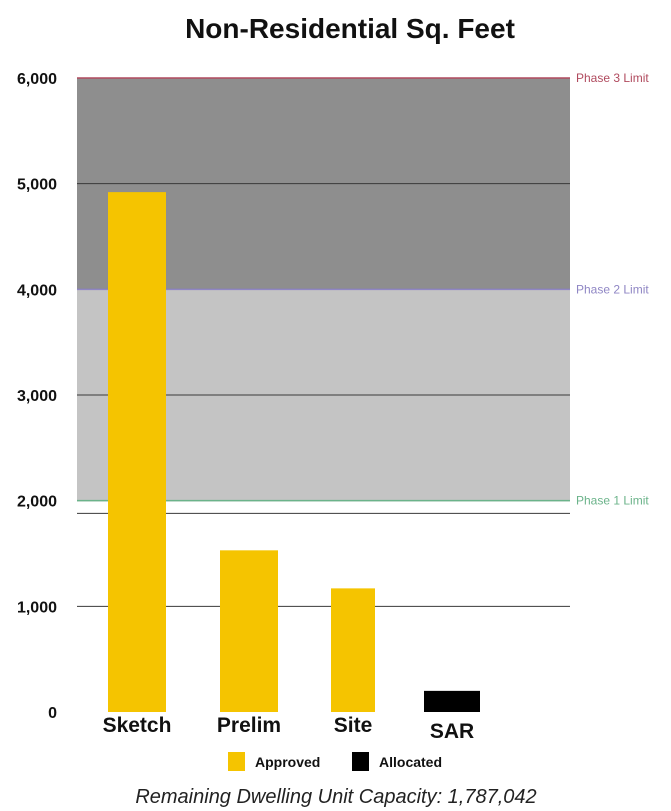 Image resolution: width=671 pixels, height=811 pixels. Describe the element at coordinates (410, 762) in the screenshot. I see `legend-label-allocated: Allocated` at that location.